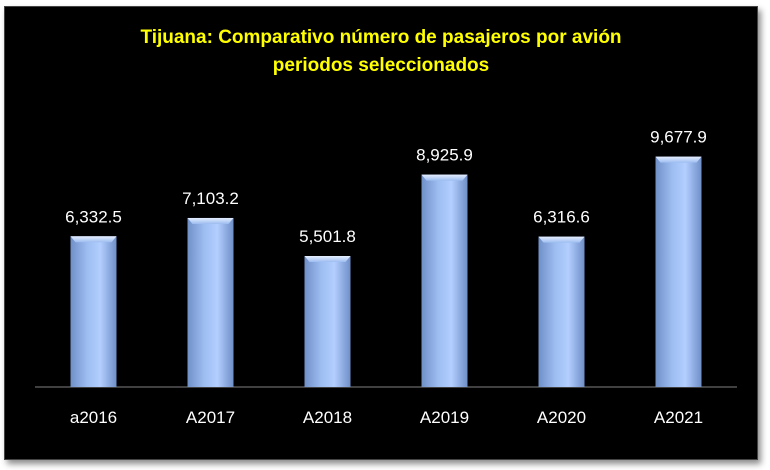 This screenshot has width=770, height=470. I want to click on x-tick-label: a2016, so click(93, 417).